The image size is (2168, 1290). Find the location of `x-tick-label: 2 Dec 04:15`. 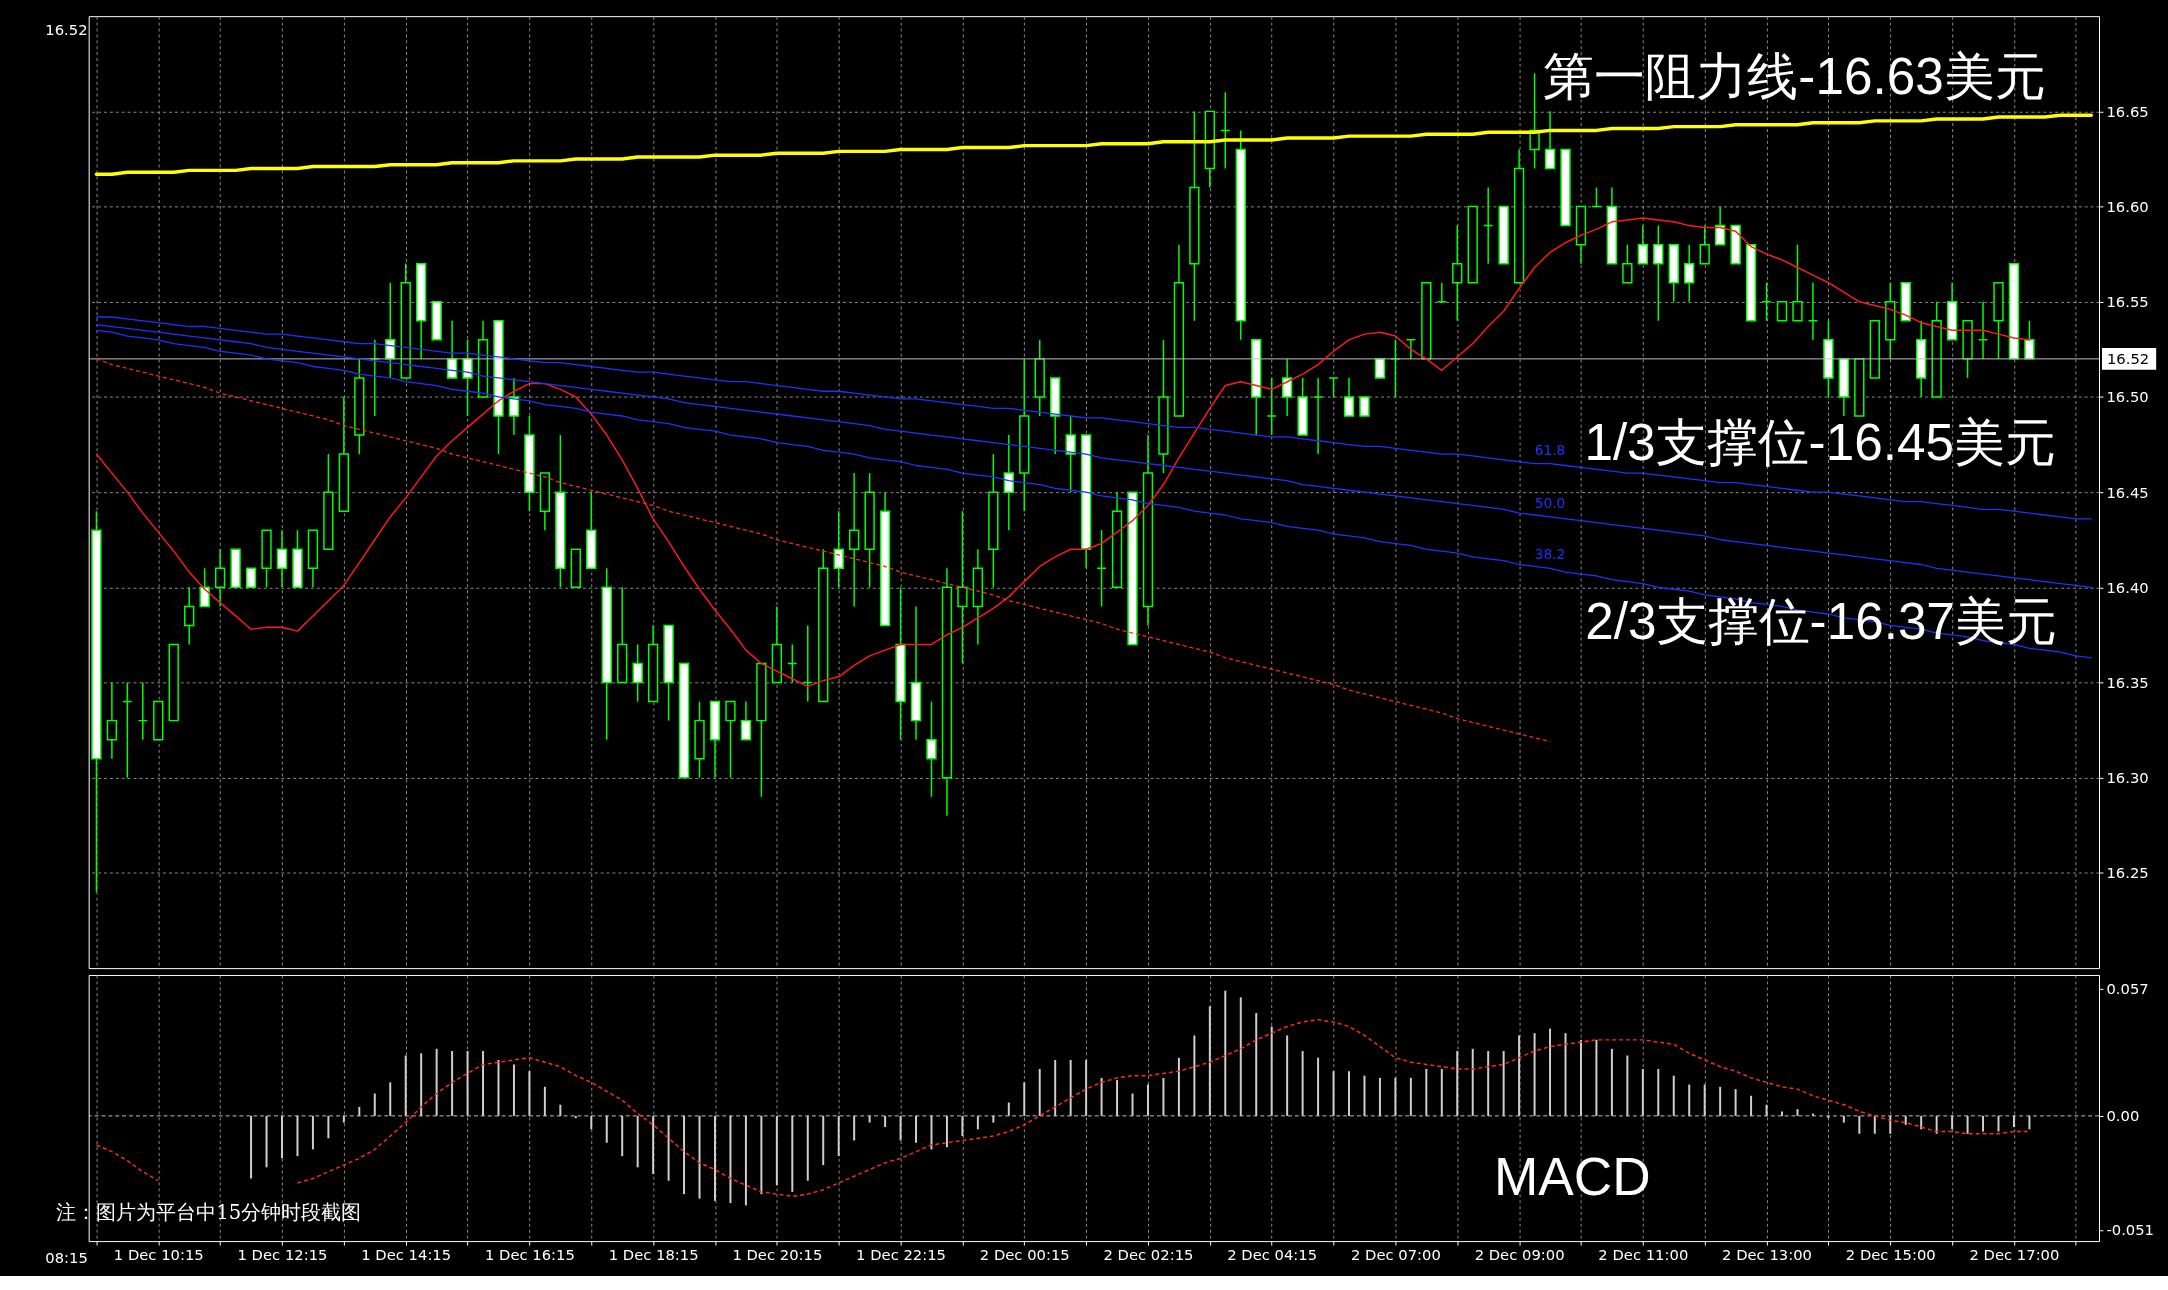

x-tick-label: 2 Dec 04:15 is located at coordinates (1272, 1255).